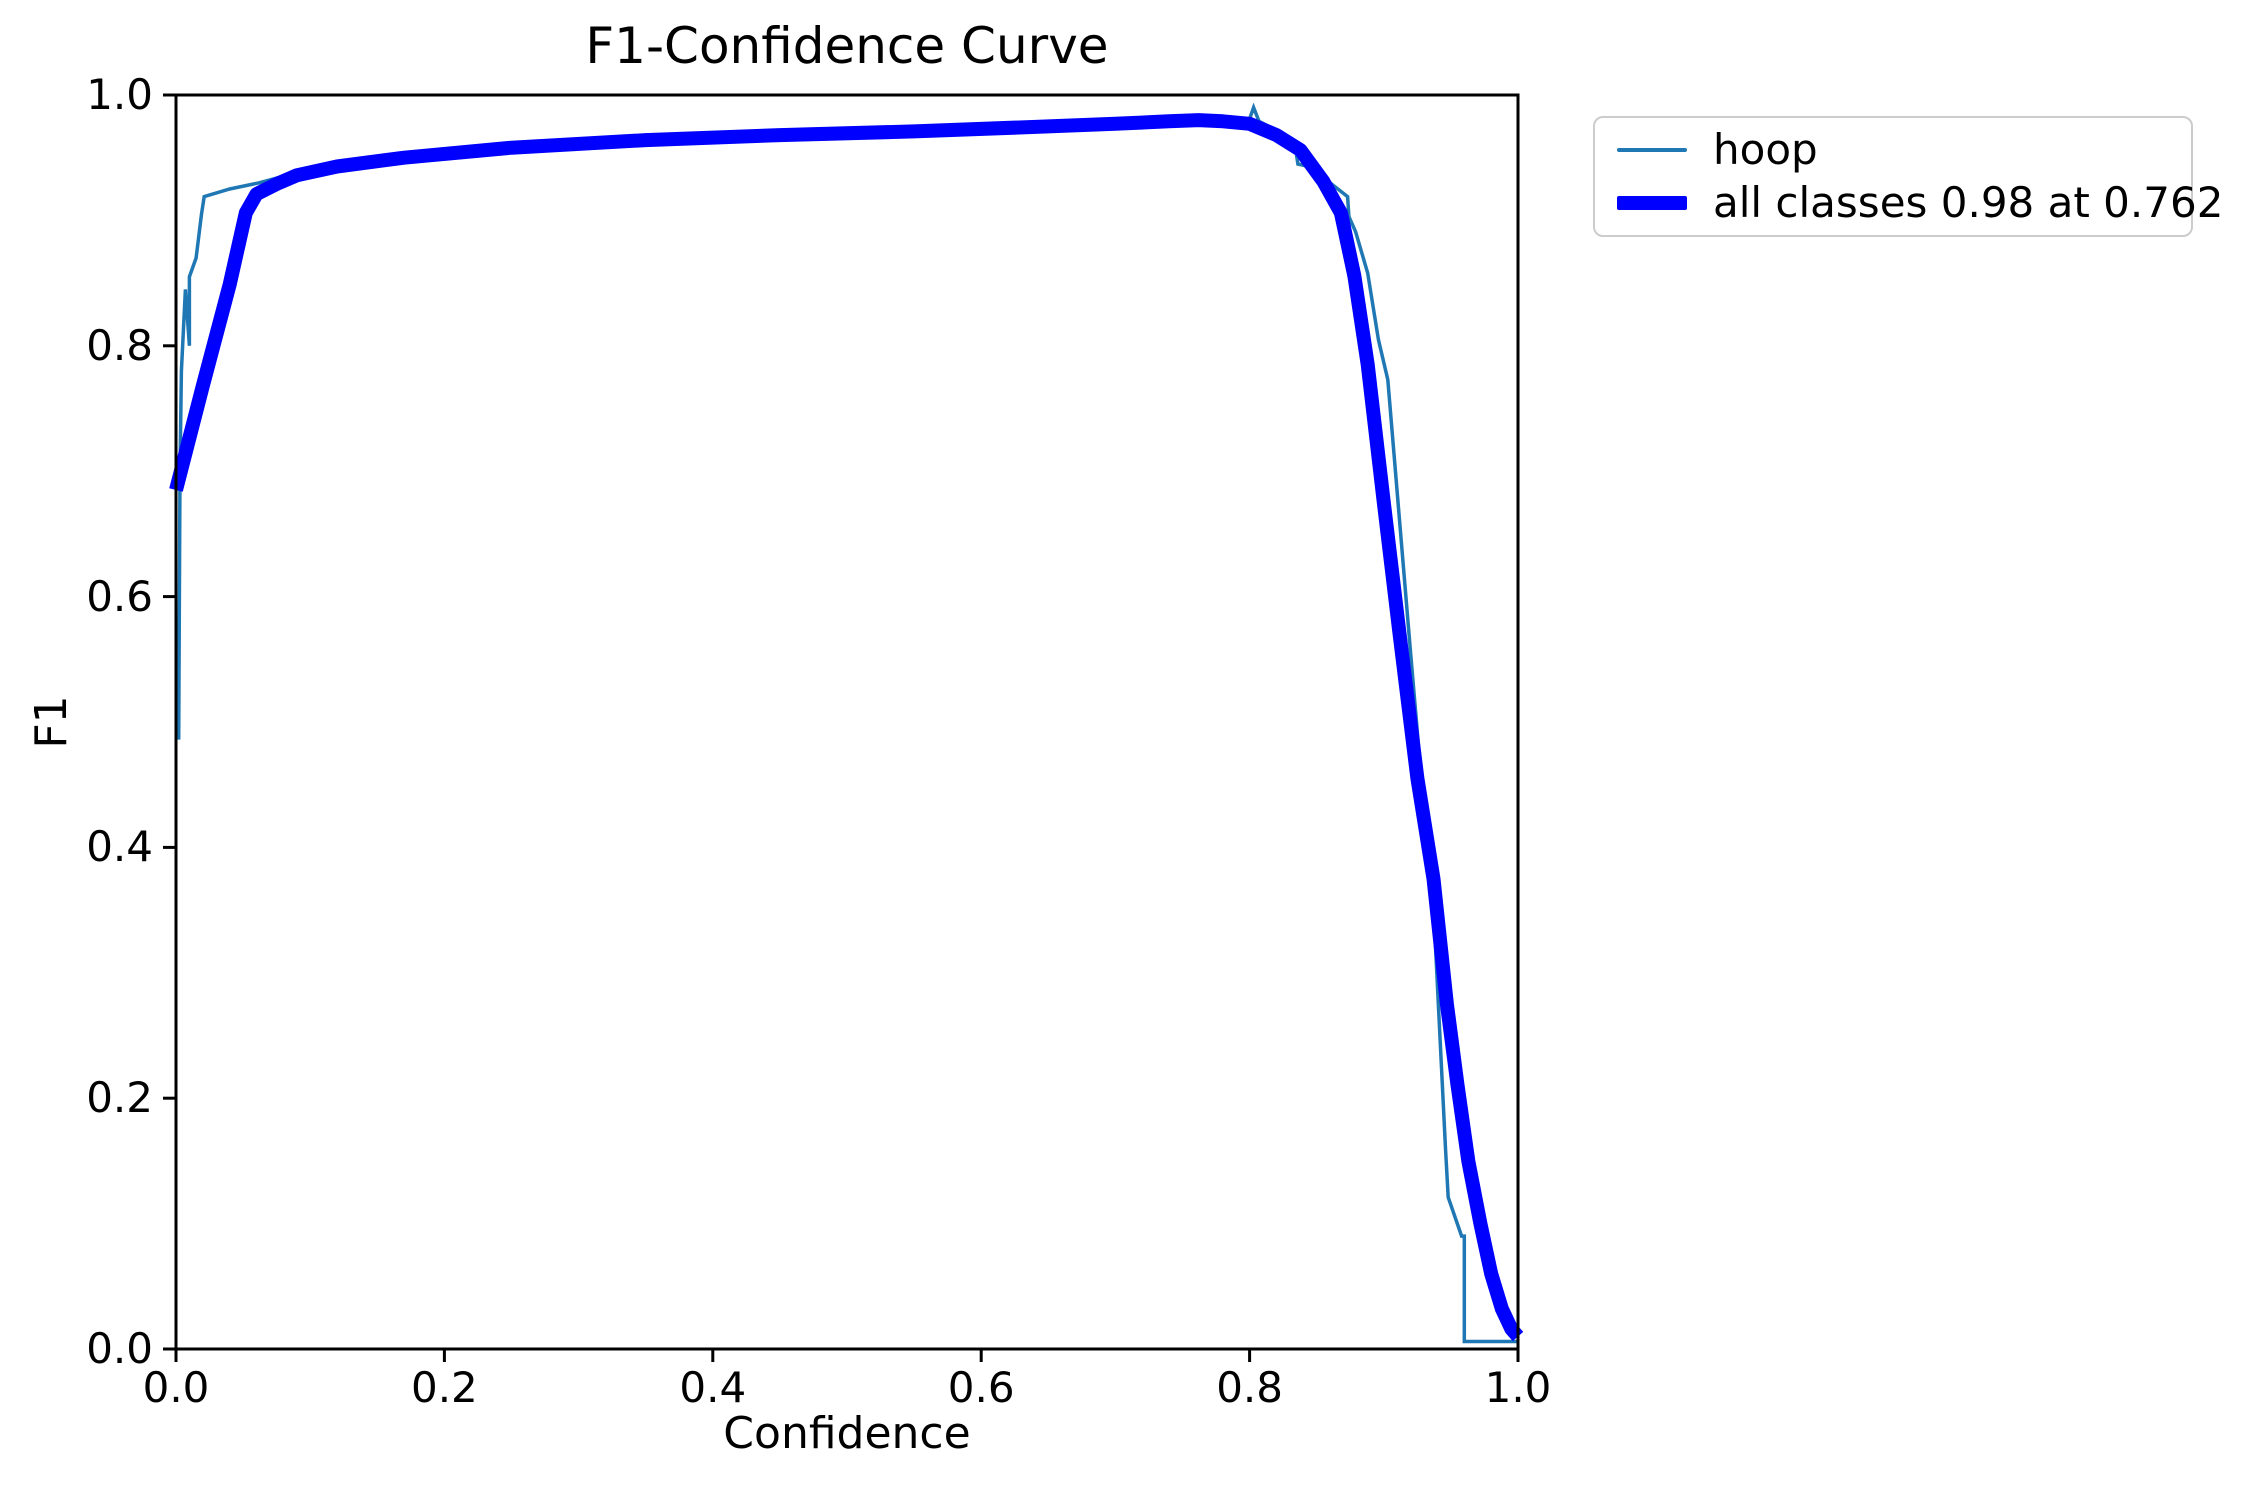  I want to click on y-tick-label: 0.4, so click(119, 847).